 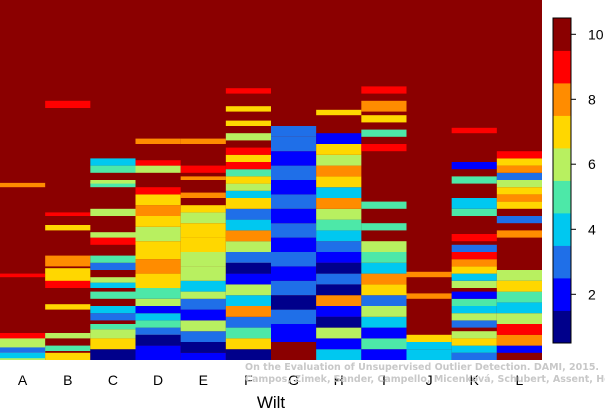 I want to click on x-tick-label: J, so click(x=429, y=380).